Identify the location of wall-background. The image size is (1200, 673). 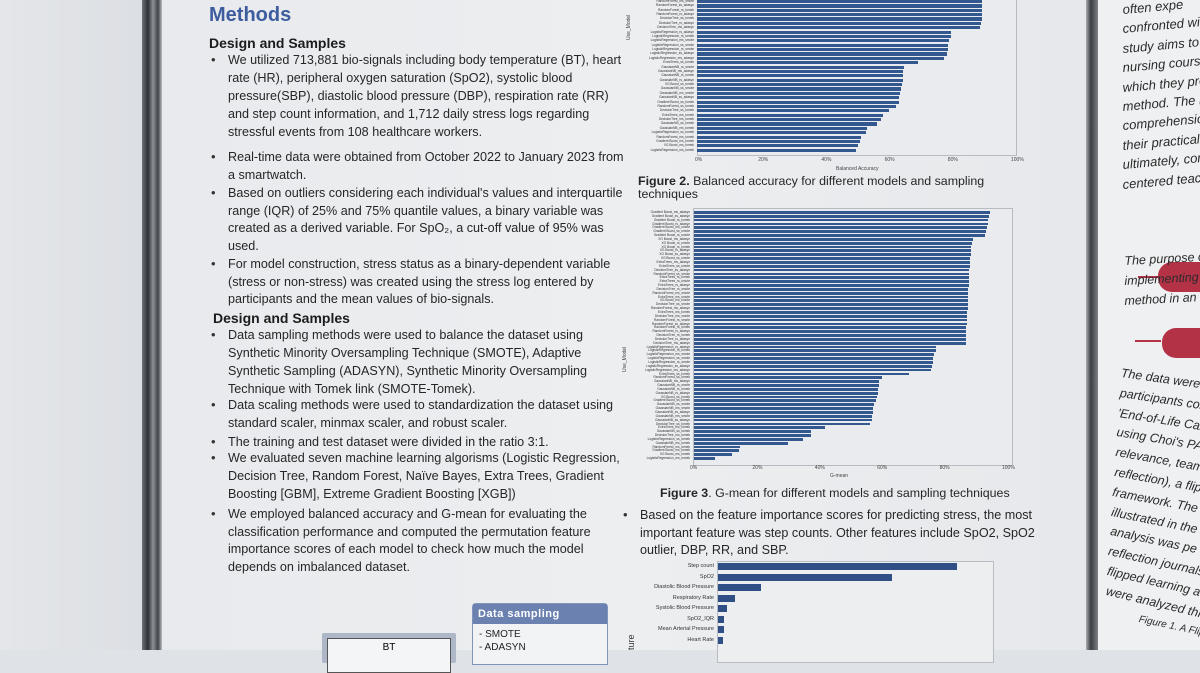
(71, 325).